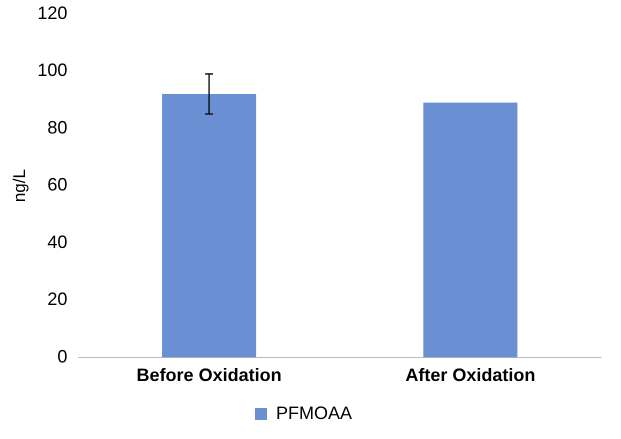 The image size is (621, 439). What do you see at coordinates (52, 12) in the screenshot?
I see `y-tick-label: 120` at bounding box center [52, 12].